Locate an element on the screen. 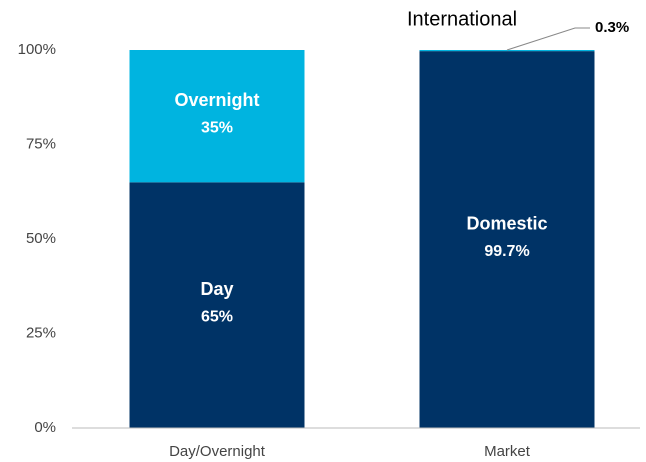 This screenshot has height=462, width=646. y-tick-label: 25% is located at coordinates (41, 332).